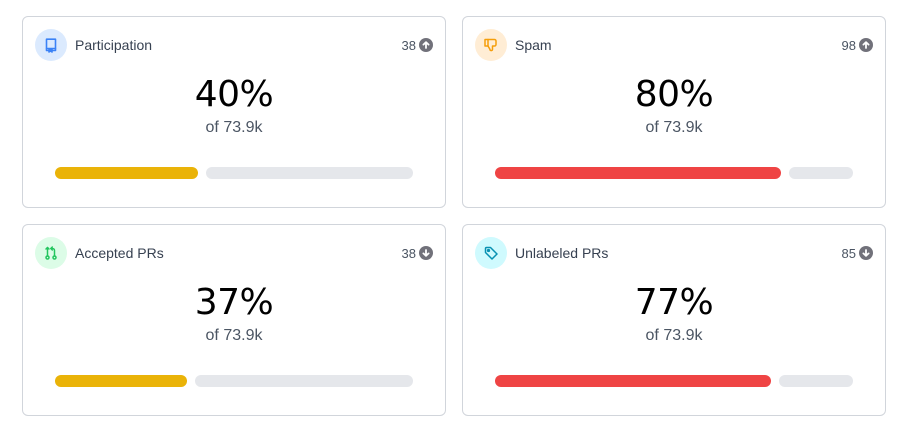 The height and width of the screenshot is (426, 901). I want to click on git-pull-request-icon, so click(51, 253).